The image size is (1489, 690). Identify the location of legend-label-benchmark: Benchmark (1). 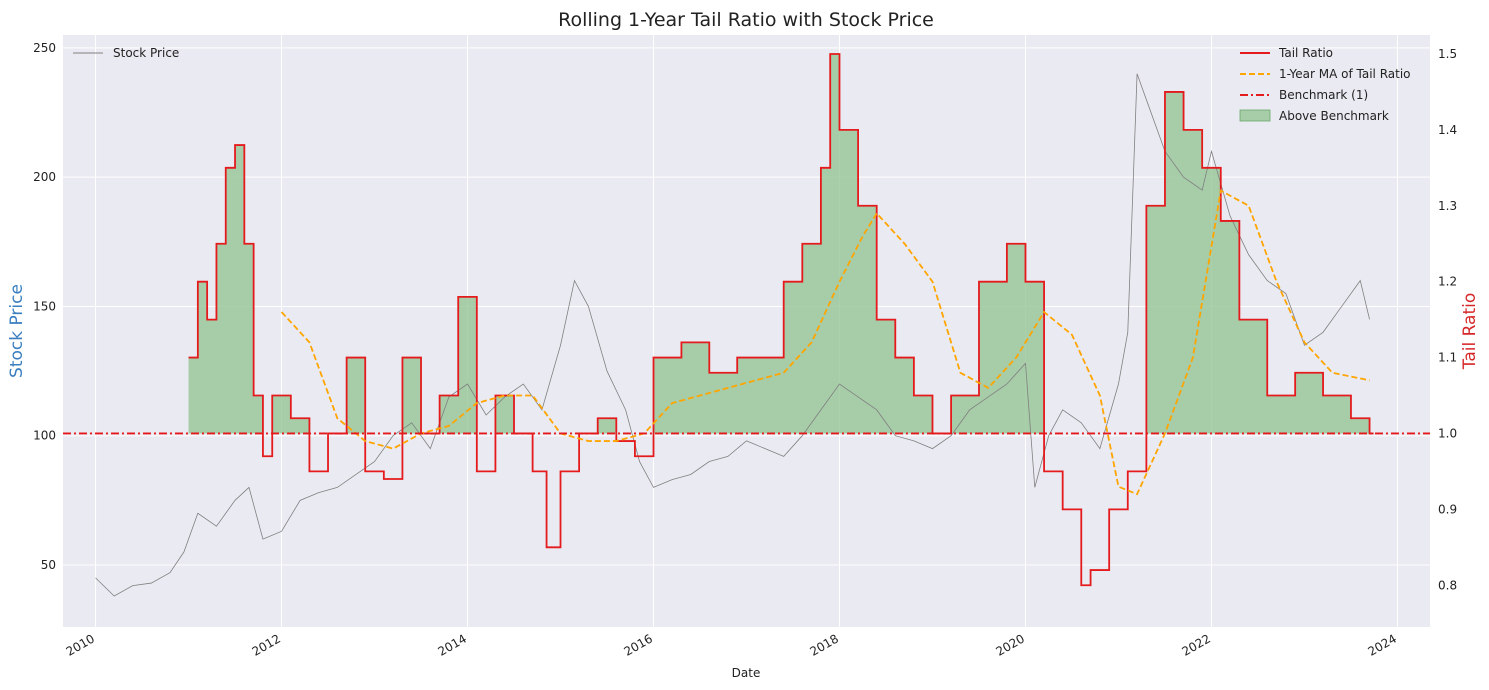
(1323, 95).